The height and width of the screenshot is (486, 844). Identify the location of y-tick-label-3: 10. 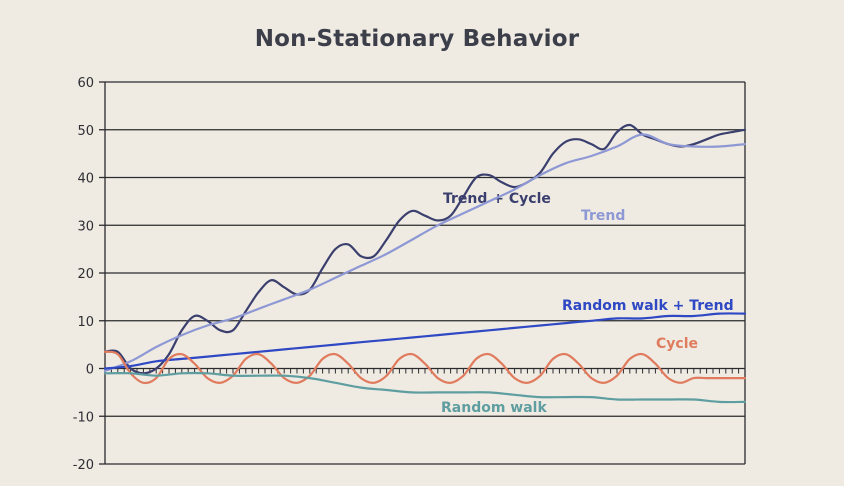
(85, 322).